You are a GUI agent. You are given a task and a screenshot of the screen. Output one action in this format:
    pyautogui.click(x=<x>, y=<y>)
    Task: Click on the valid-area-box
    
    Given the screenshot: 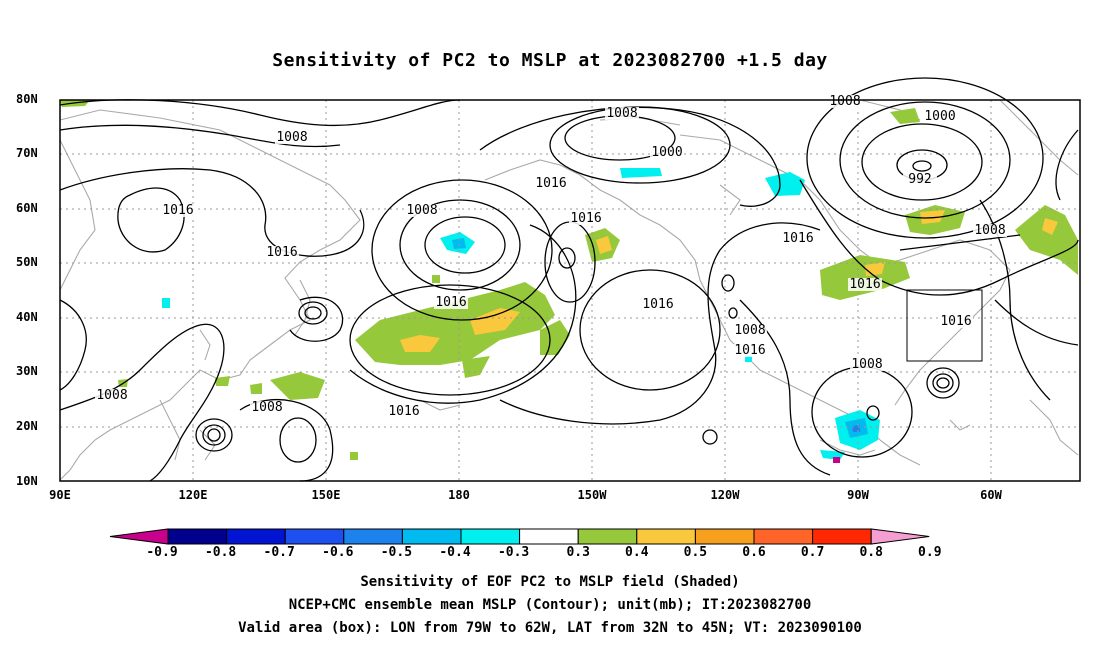 What is the action you would take?
    pyautogui.click(x=944, y=325)
    